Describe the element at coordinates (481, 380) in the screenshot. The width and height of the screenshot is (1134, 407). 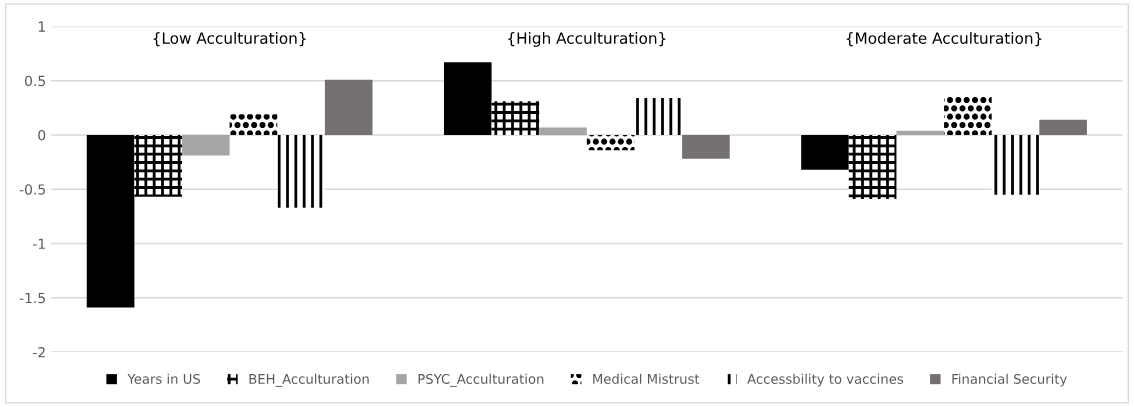
I see `legend-label: PSYC_Acculturation` at that location.